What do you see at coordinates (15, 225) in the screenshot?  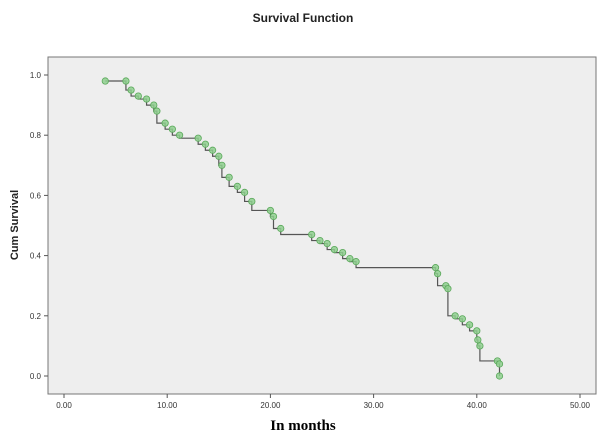 I see `y-axis-label: Cum Survival` at bounding box center [15, 225].